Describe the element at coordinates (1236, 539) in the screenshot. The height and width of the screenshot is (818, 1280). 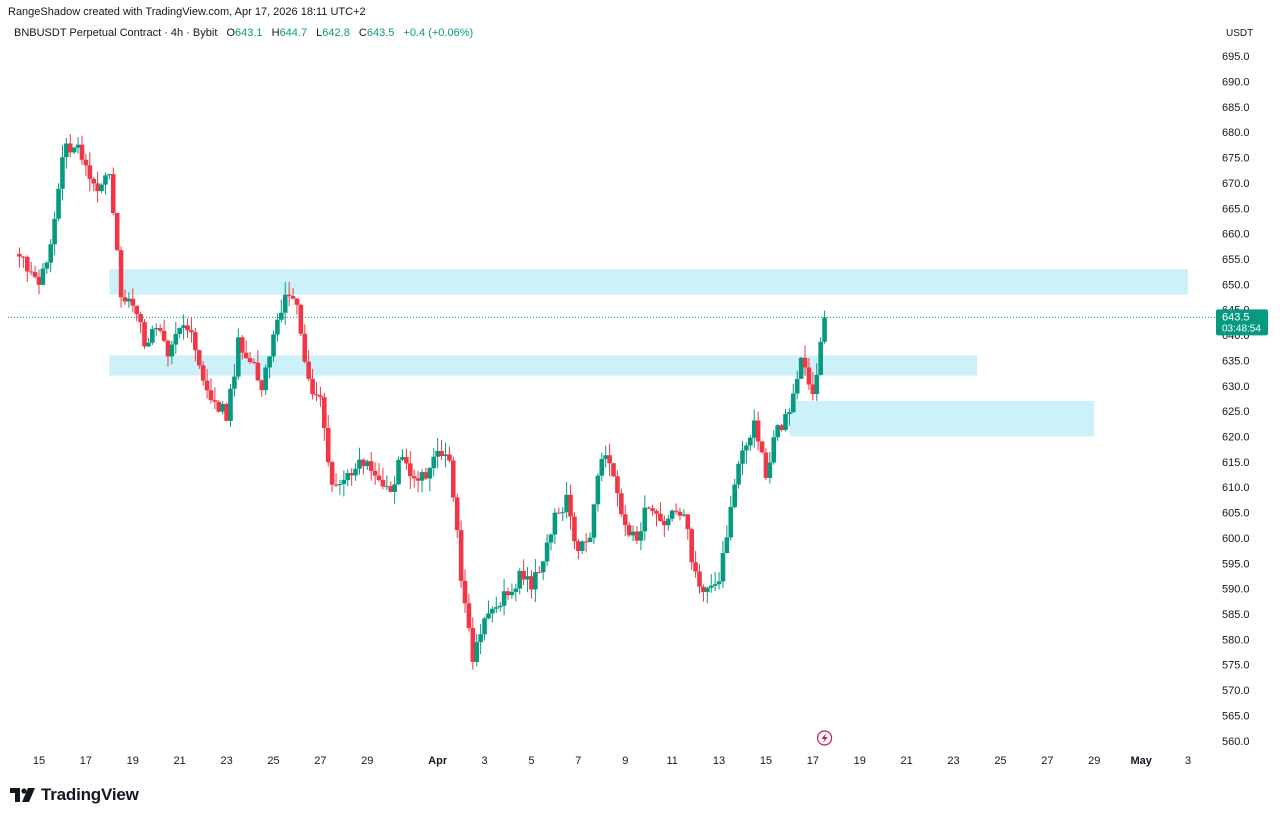
I see `y-tick-label-8: 600.0` at that location.